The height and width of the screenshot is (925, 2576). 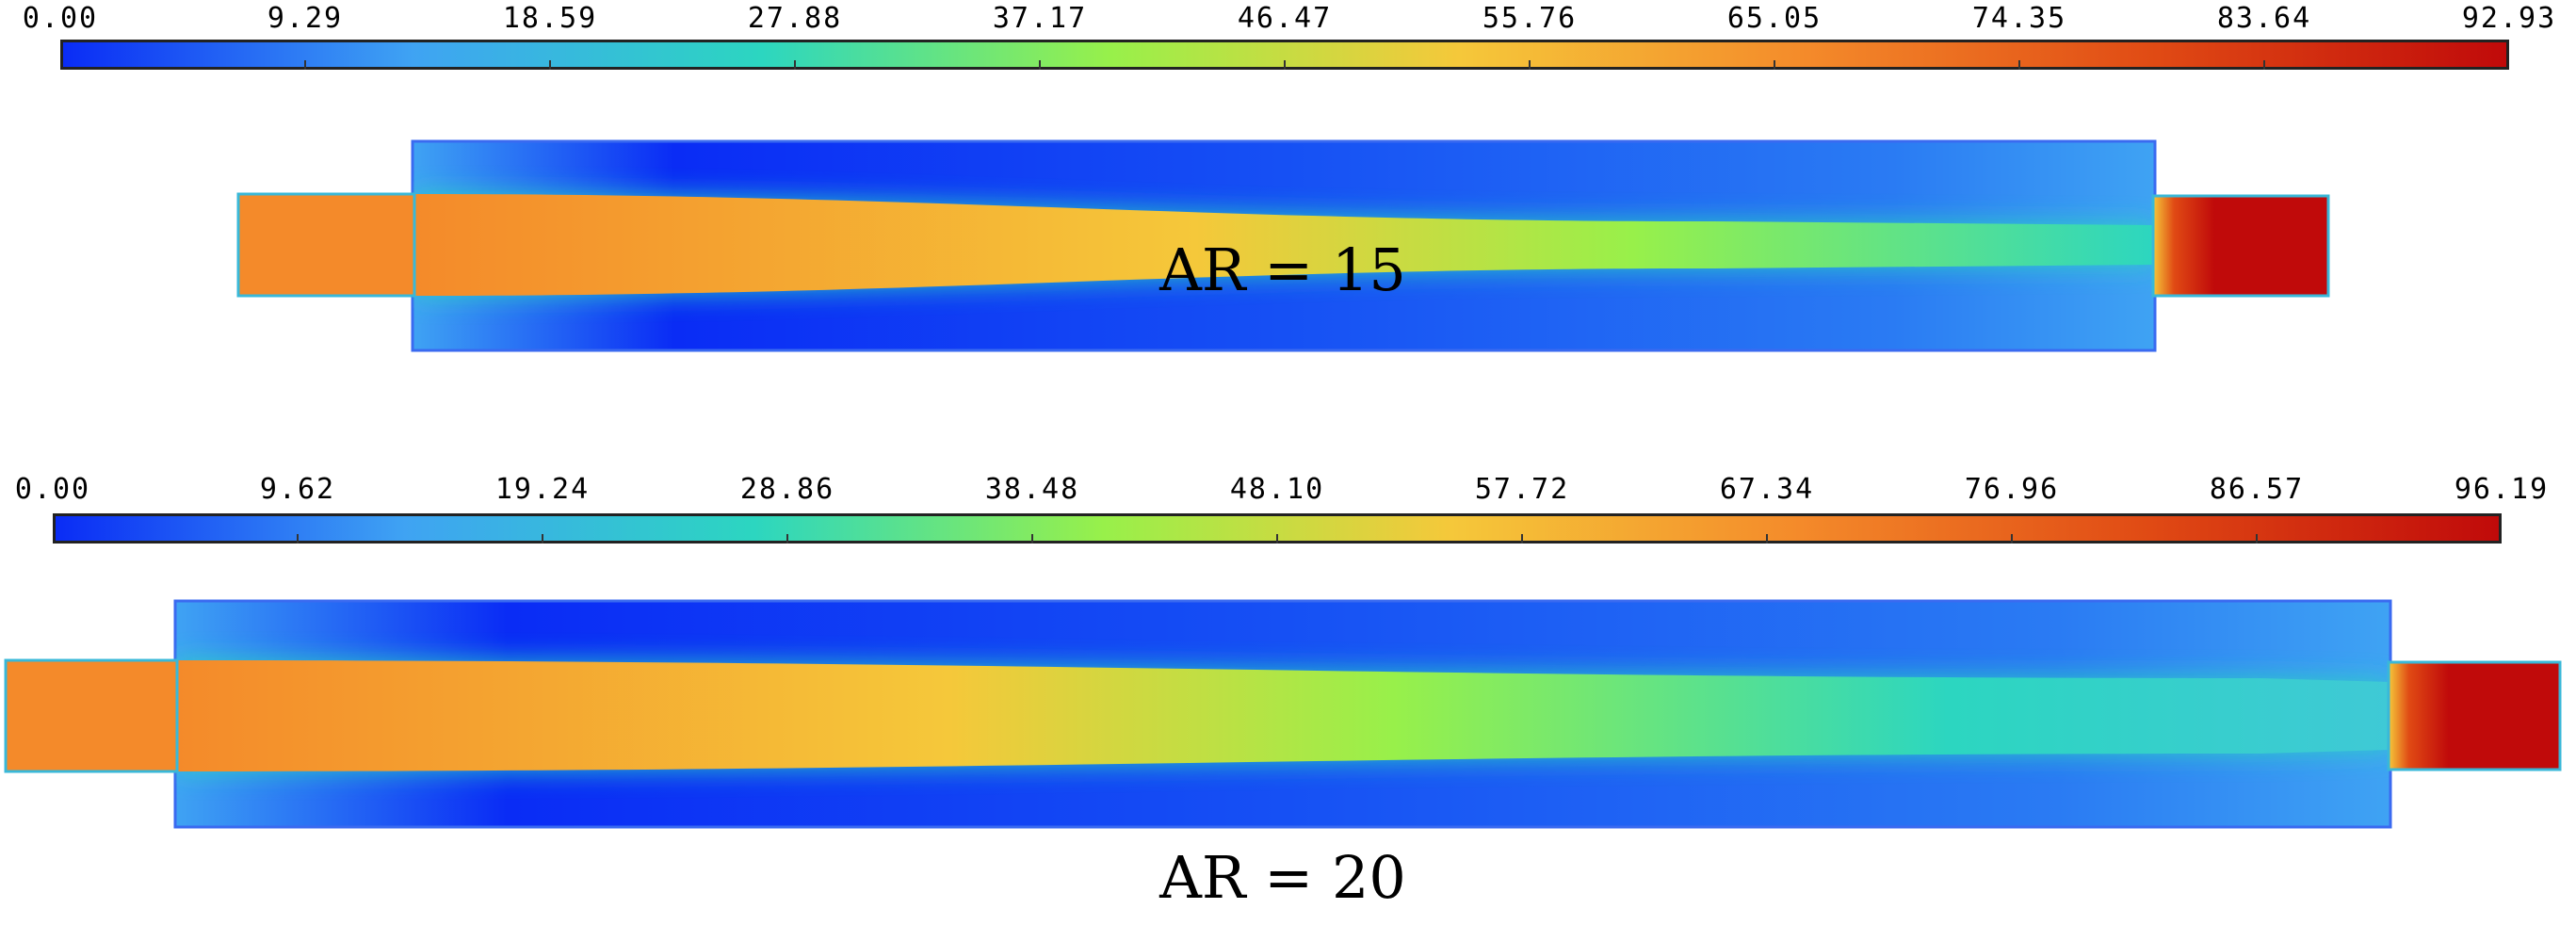 What do you see at coordinates (305, 18) in the screenshot?
I see `colorbar-tick-label: 9.29` at bounding box center [305, 18].